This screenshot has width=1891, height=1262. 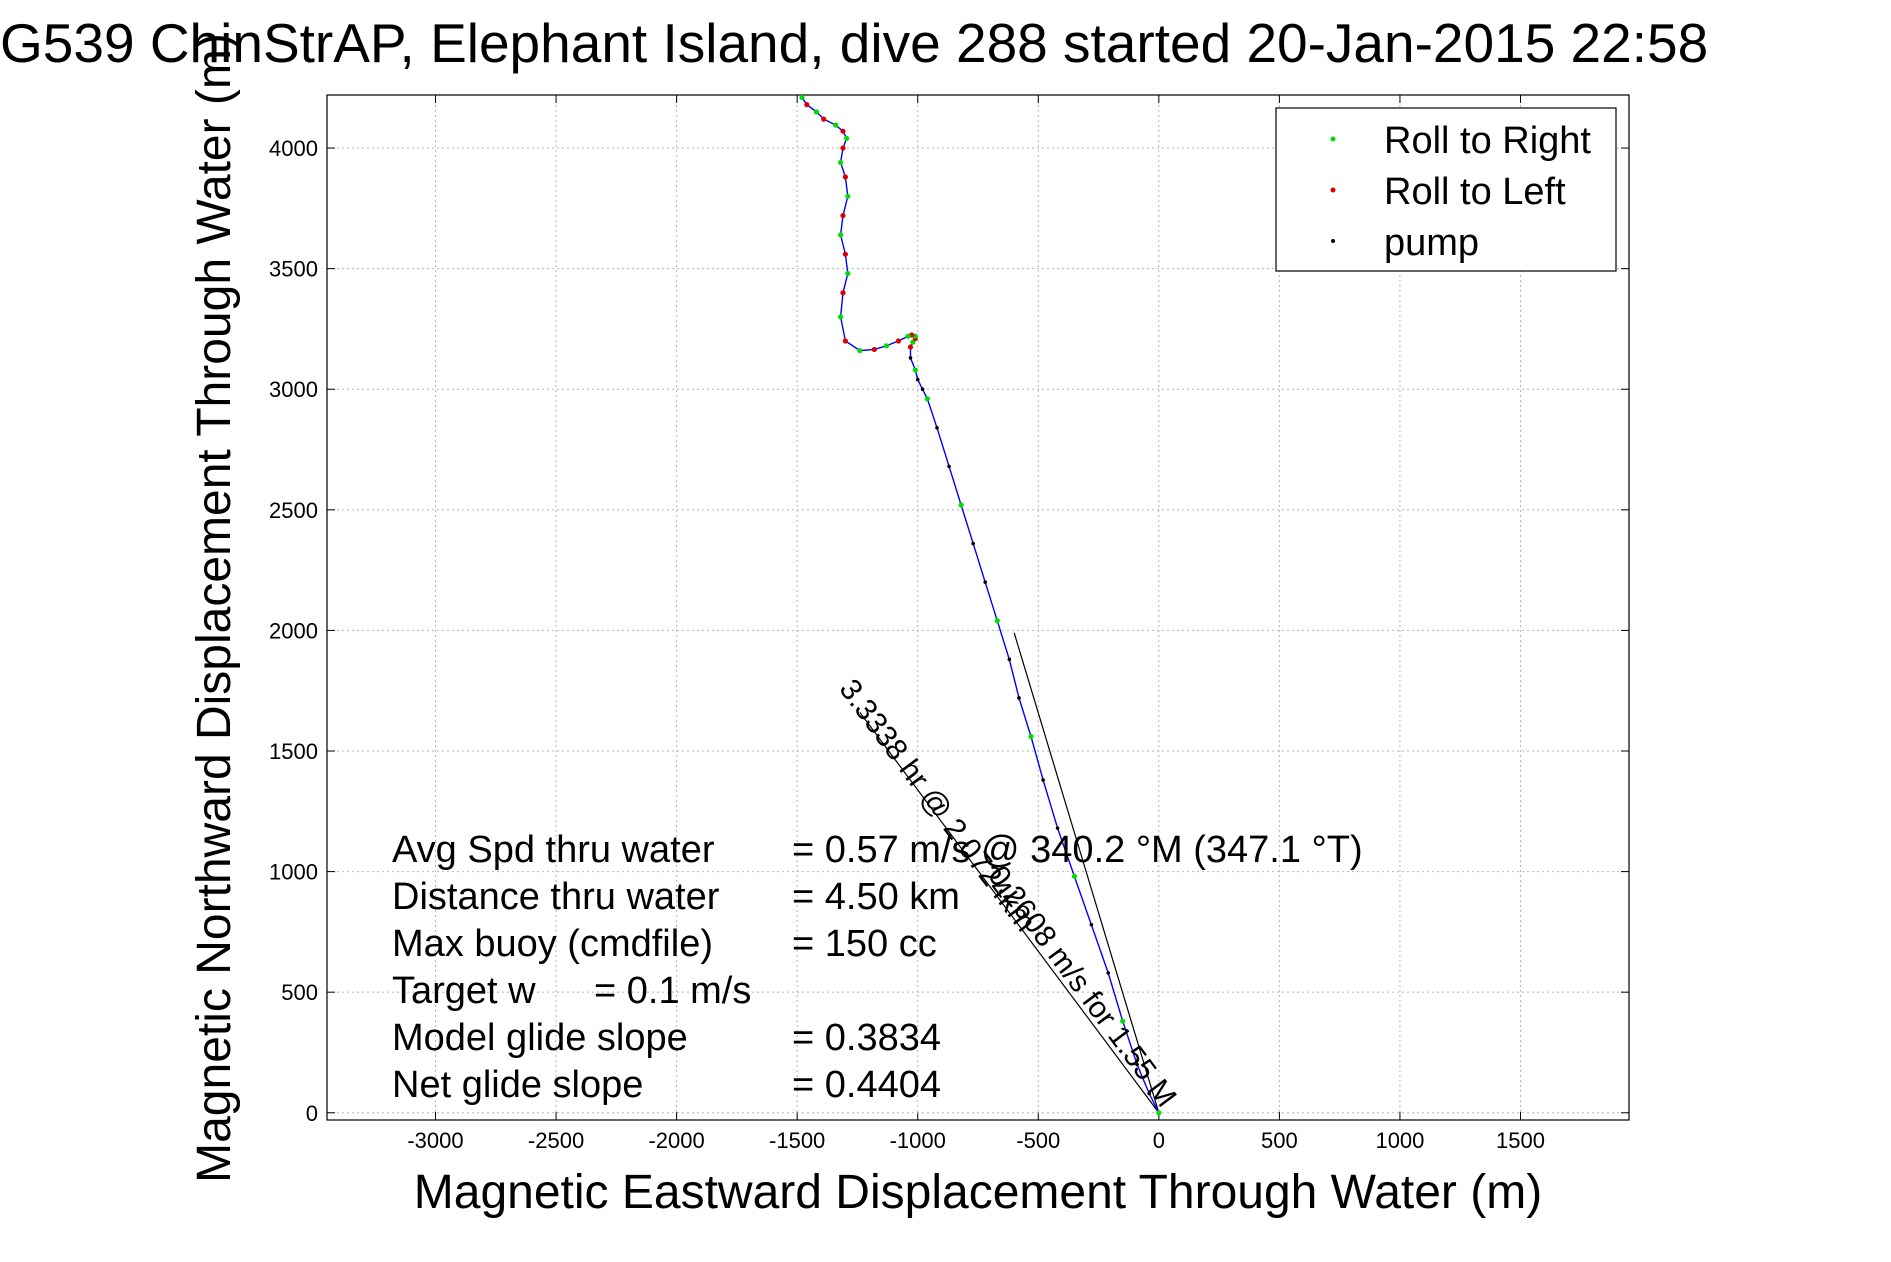 I want to click on legend: Roll to Right Roll to Left pump, so click(x=1446, y=189).